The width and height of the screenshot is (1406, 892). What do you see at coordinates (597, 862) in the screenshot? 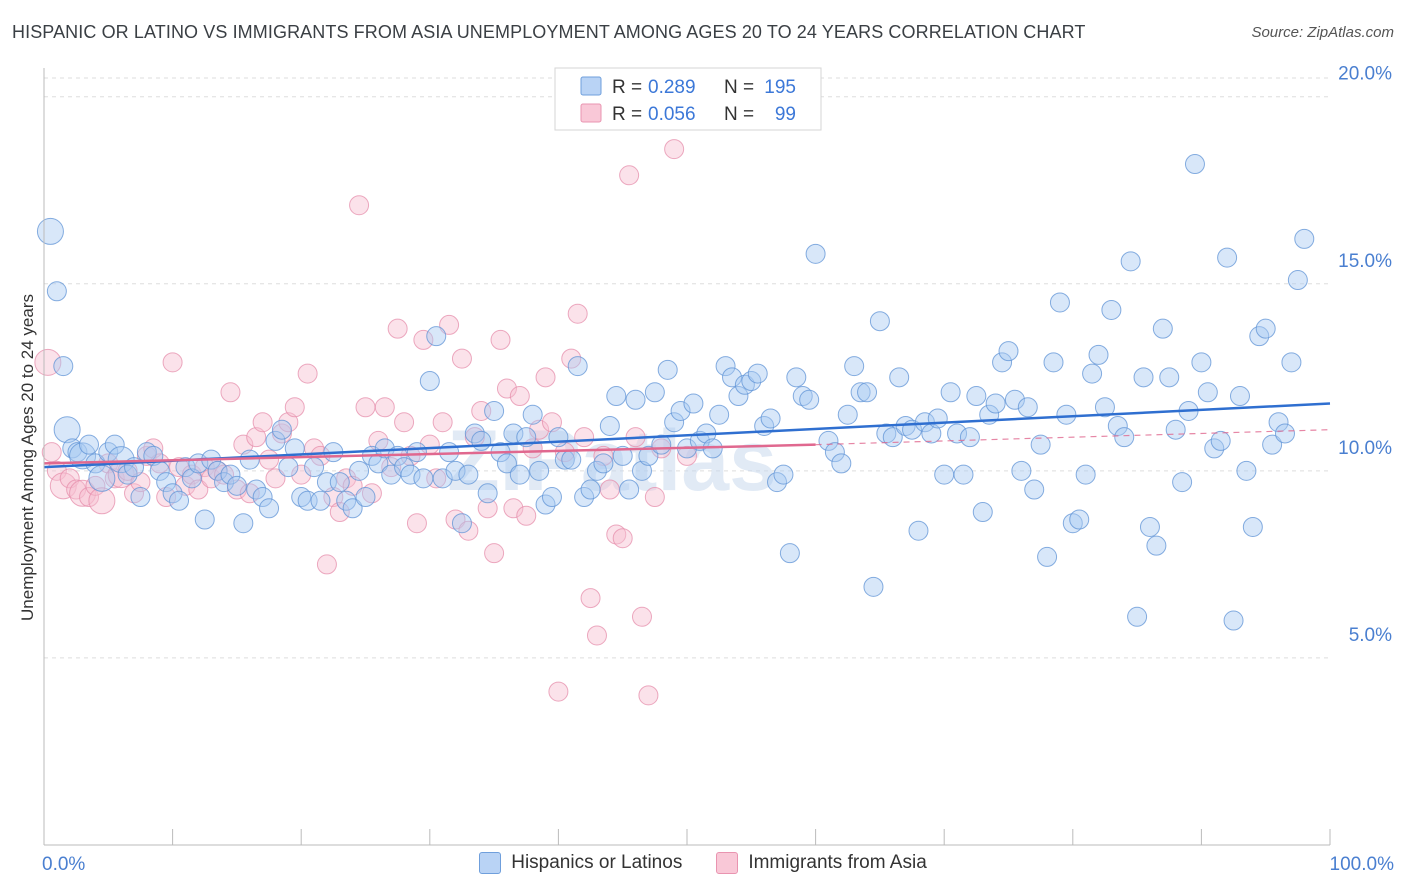
I see `legend-label-hispanics: Hispanics or Latinos` at bounding box center [597, 862].